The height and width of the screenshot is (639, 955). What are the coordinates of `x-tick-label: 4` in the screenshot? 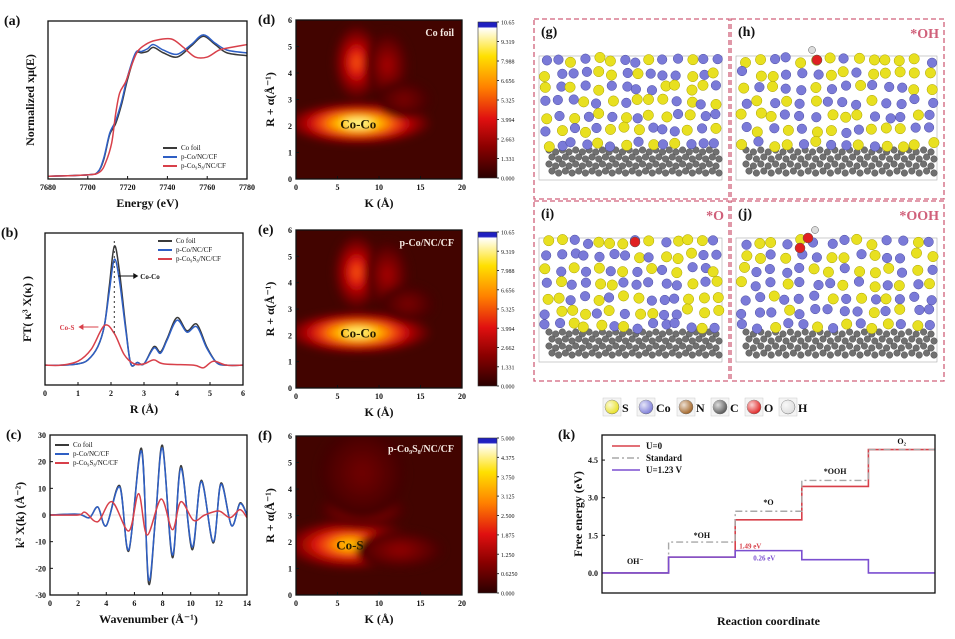 It's located at (106, 603).